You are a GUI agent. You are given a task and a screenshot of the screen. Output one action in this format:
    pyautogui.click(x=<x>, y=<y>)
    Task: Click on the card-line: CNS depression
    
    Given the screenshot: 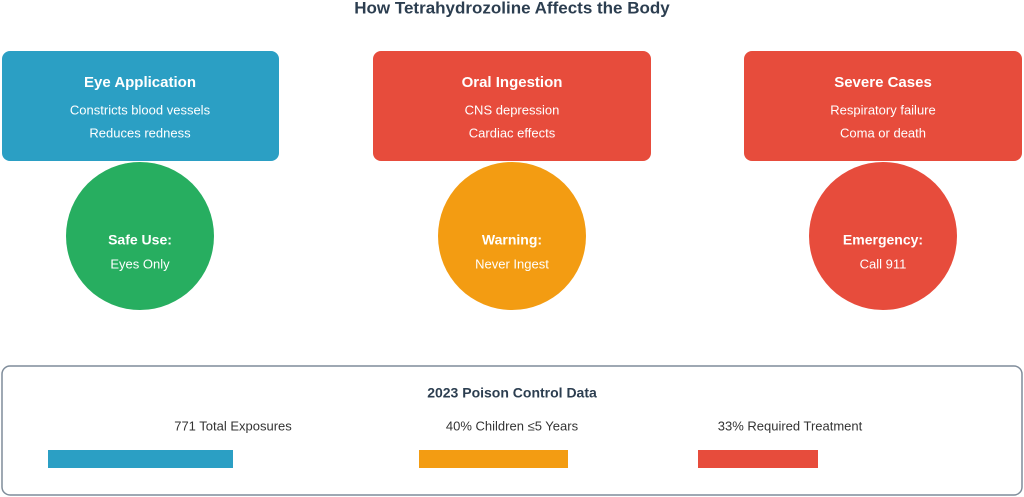 What is the action you would take?
    pyautogui.click(x=512, y=109)
    